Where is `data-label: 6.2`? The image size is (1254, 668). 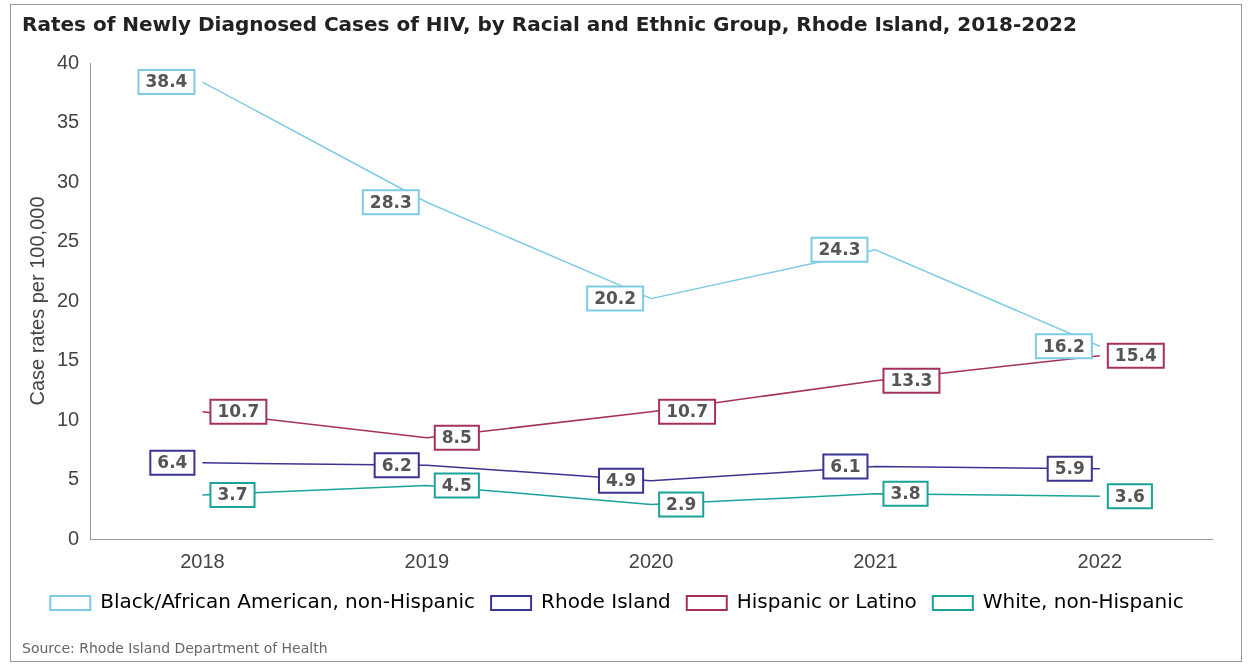 data-label: 6.2 is located at coordinates (396, 464).